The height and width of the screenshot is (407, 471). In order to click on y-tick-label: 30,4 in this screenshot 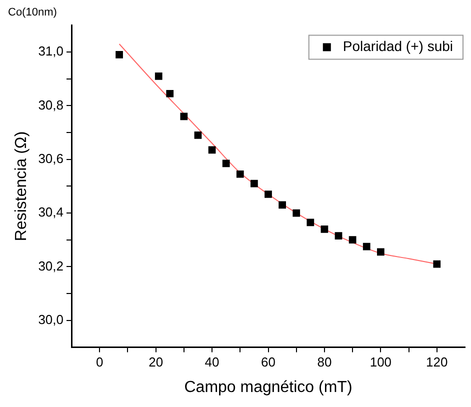, I will do `click(51, 212)`.